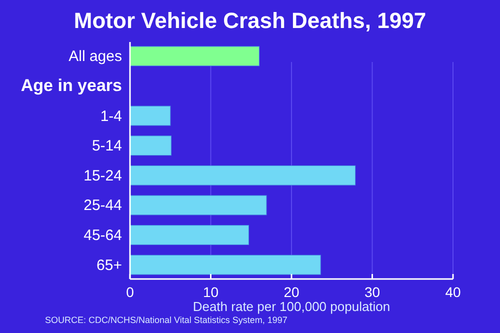  What do you see at coordinates (103, 205) in the screenshot?
I see `y-tick-label: 25-44` at bounding box center [103, 205].